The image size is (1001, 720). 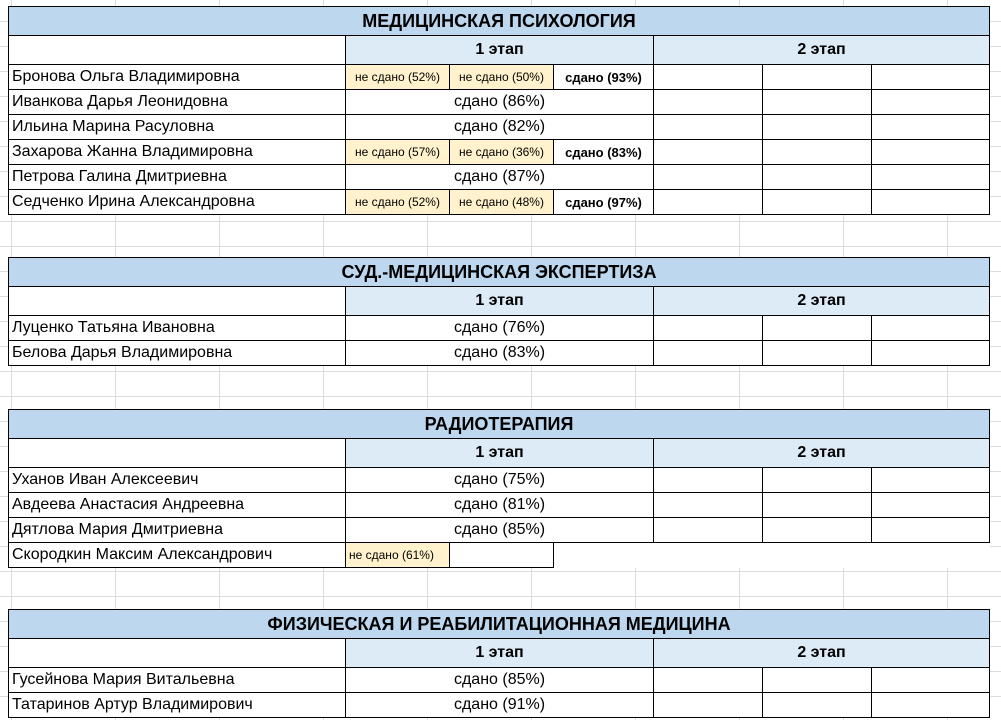 What do you see at coordinates (177, 152) in the screenshot?
I see `student-name-cell: Захарова Жанна Владимировна` at bounding box center [177, 152].